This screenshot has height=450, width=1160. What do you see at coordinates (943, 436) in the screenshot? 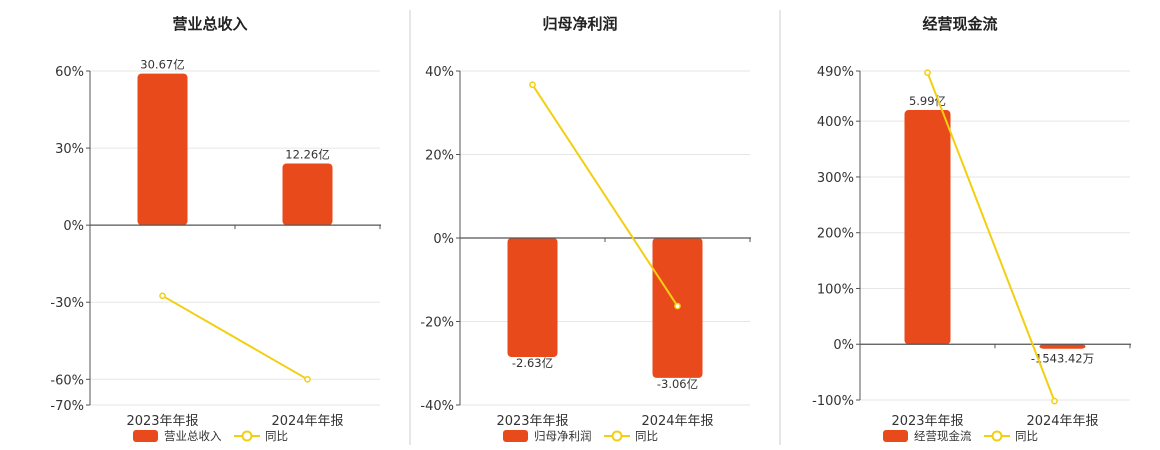
I see `legend-bar-label: 经营现金流` at bounding box center [943, 436].